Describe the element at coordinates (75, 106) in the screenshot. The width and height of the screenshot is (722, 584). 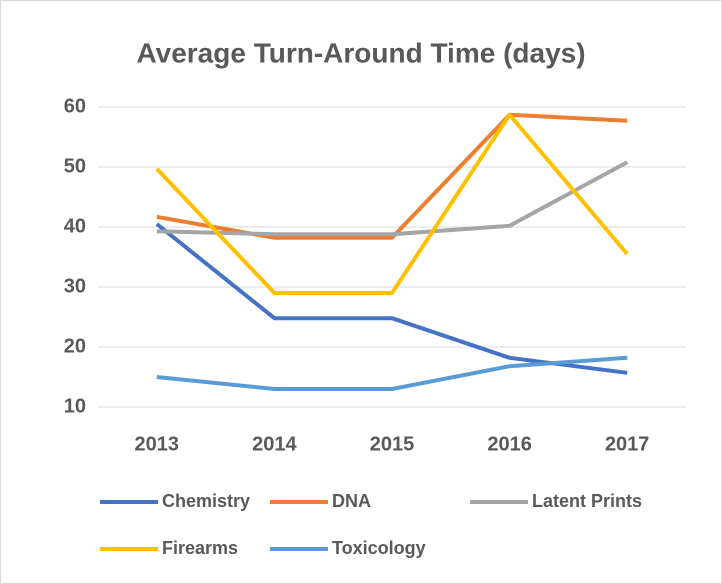
I see `y-tick-label: 60` at that location.